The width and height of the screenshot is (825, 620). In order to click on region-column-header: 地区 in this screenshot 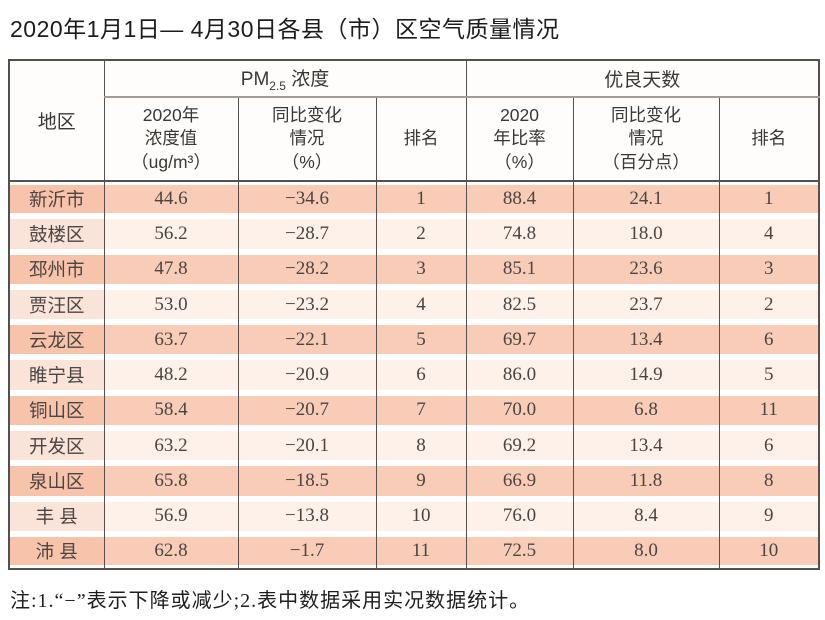, I will do `click(56, 121)`.